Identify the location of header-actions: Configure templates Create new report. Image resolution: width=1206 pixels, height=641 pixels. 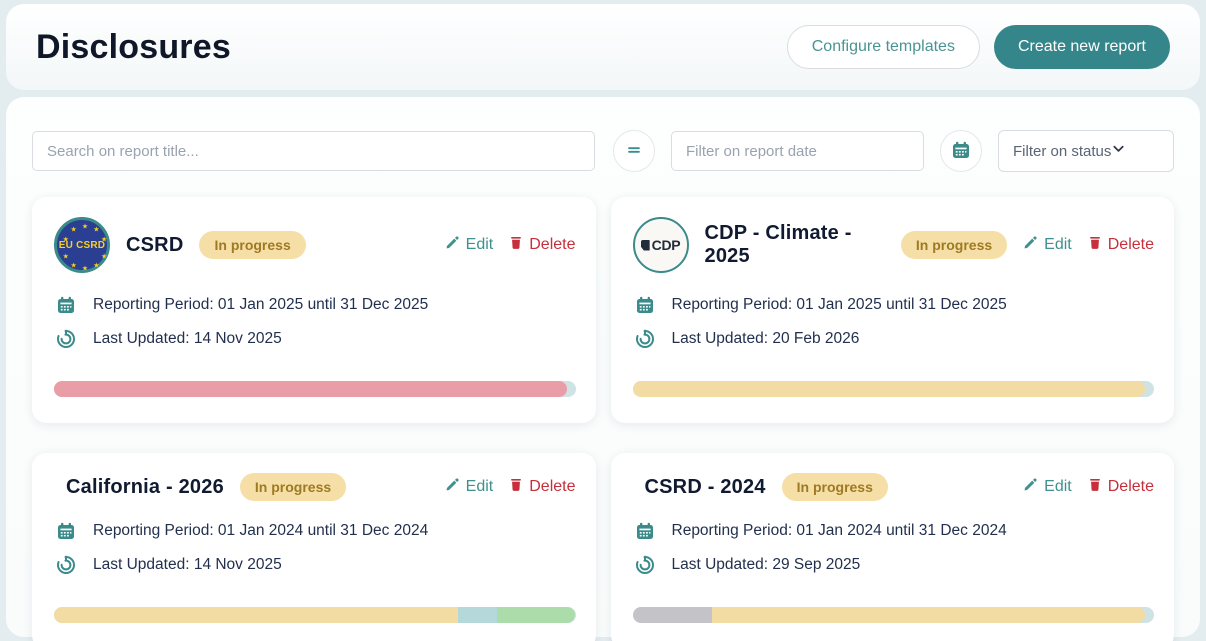
(978, 47).